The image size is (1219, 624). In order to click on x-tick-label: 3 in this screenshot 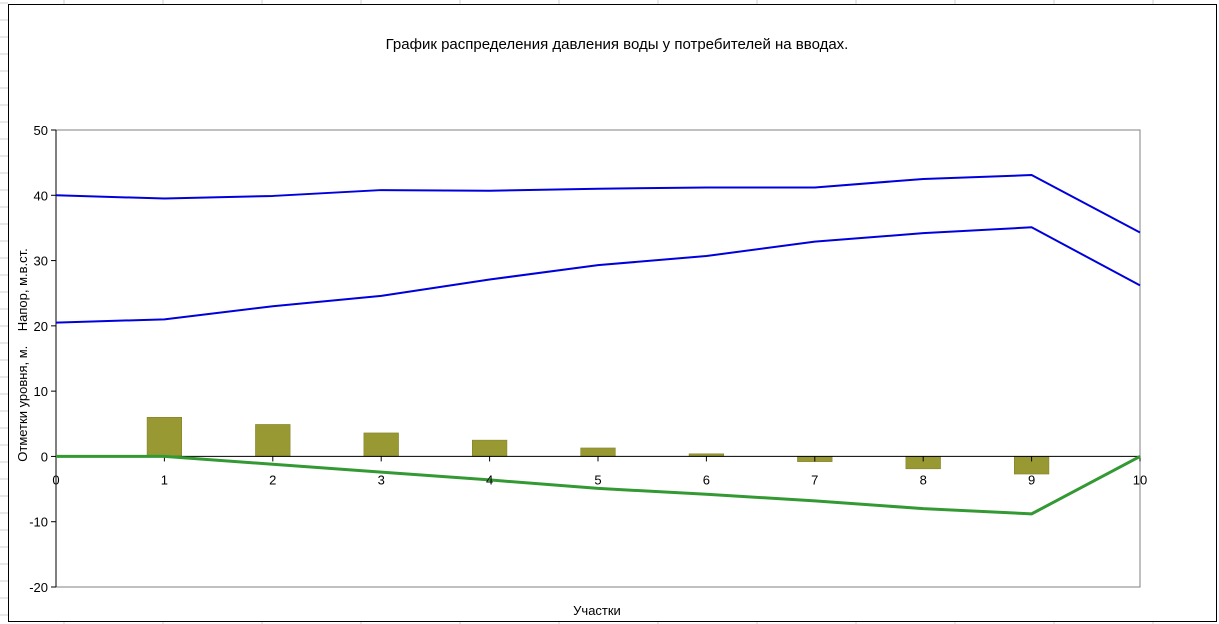, I will do `click(381, 479)`.